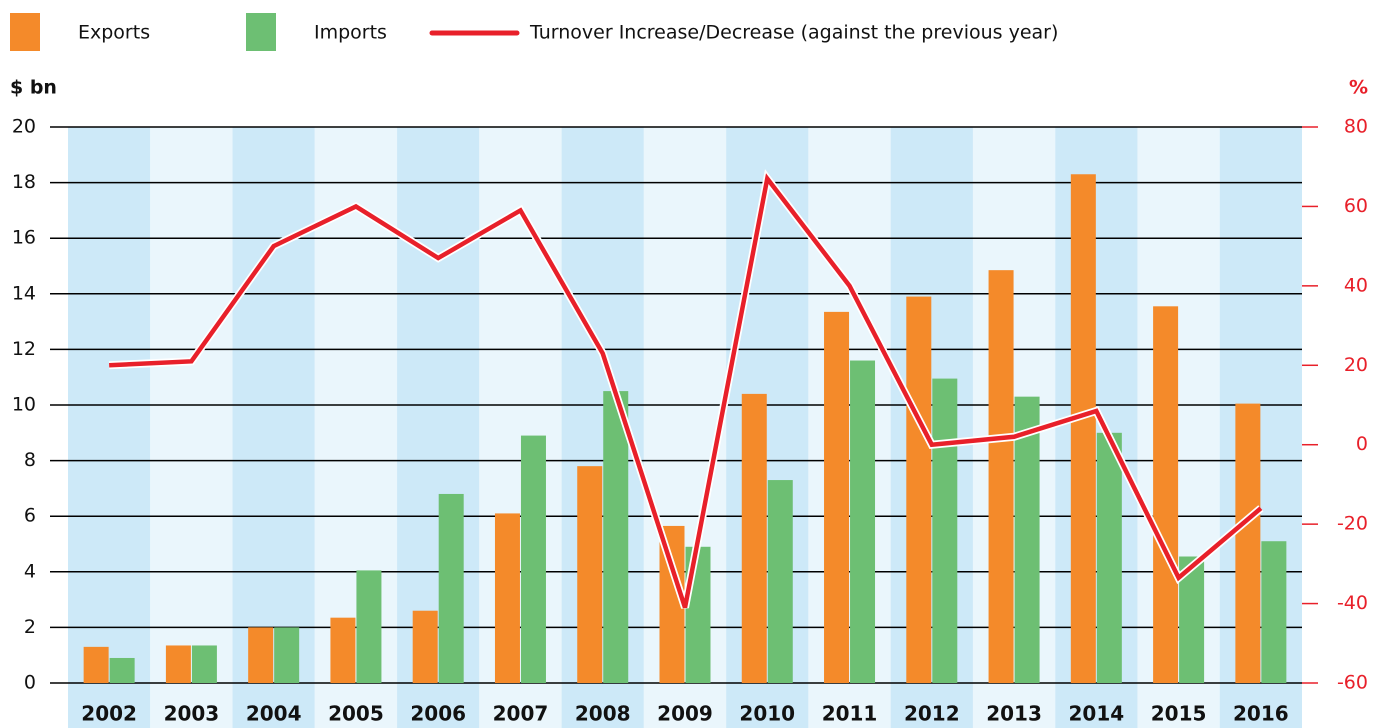 Image resolution: width=1382 pixels, height=728 pixels. Describe the element at coordinates (274, 714) in the screenshot. I see `x-tick-label: 2004` at that location.